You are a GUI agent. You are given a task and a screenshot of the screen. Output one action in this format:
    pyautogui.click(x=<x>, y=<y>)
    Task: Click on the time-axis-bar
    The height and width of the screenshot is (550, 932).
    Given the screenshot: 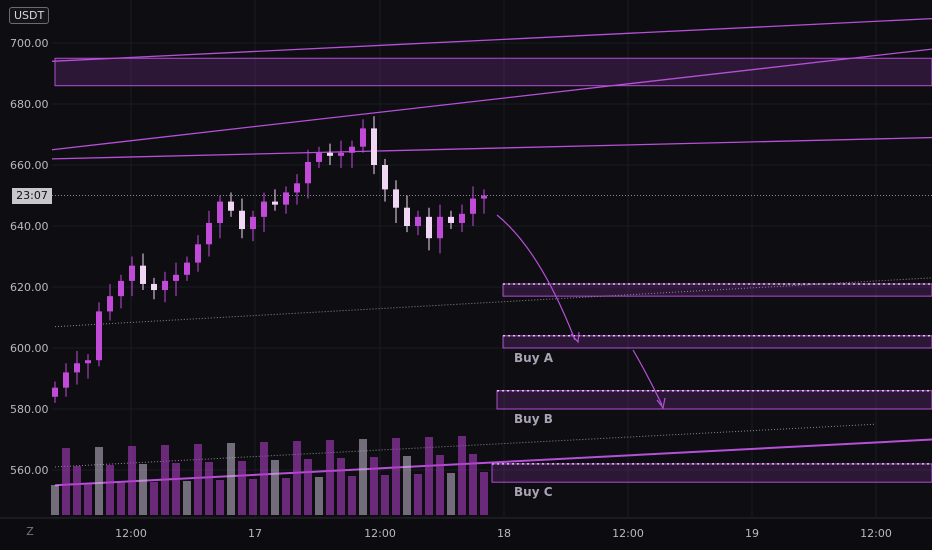 What is the action you would take?
    pyautogui.click(x=466, y=534)
    